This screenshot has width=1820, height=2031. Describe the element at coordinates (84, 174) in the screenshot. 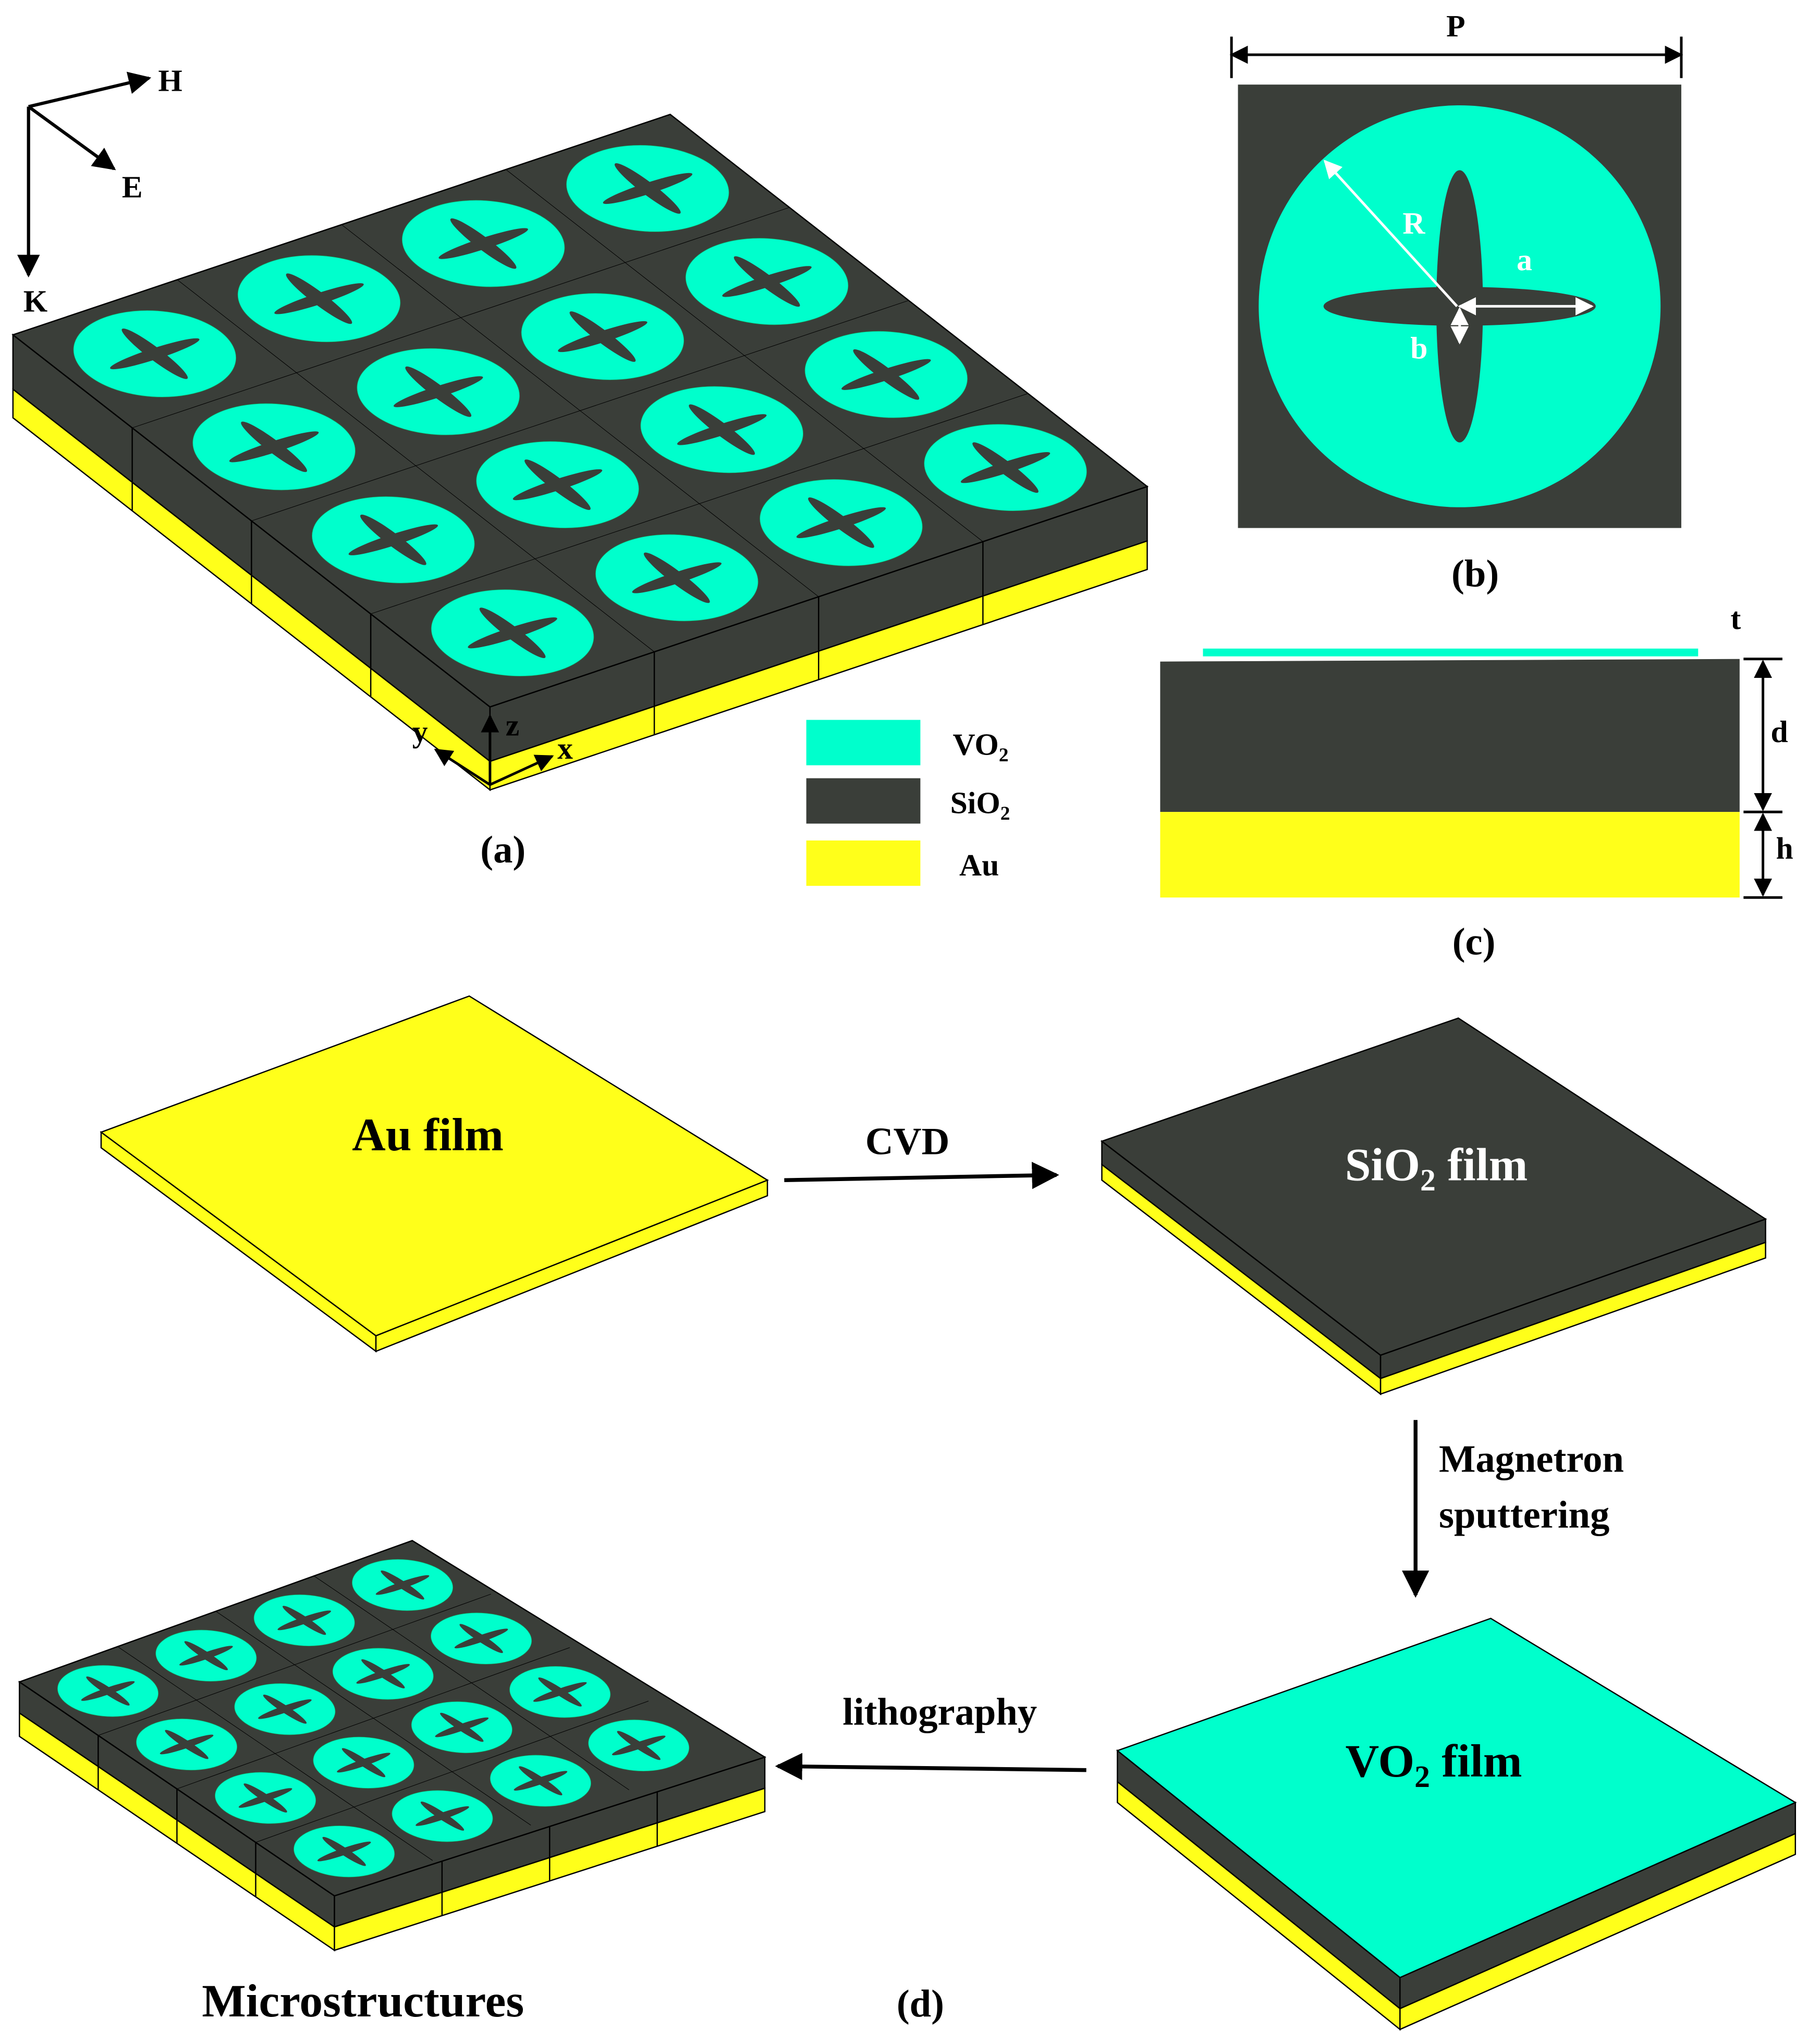

I see `wave-axes` at that location.